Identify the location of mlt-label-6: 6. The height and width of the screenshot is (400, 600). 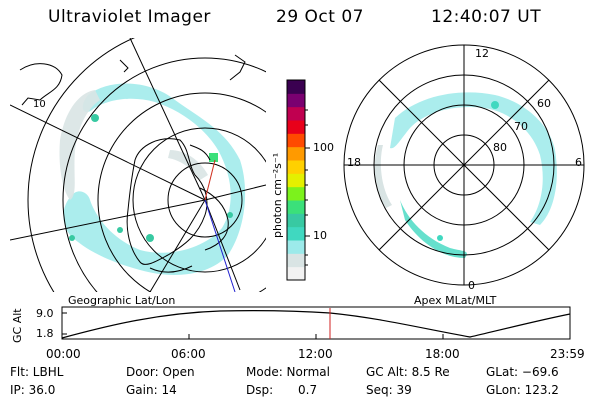
(578, 162).